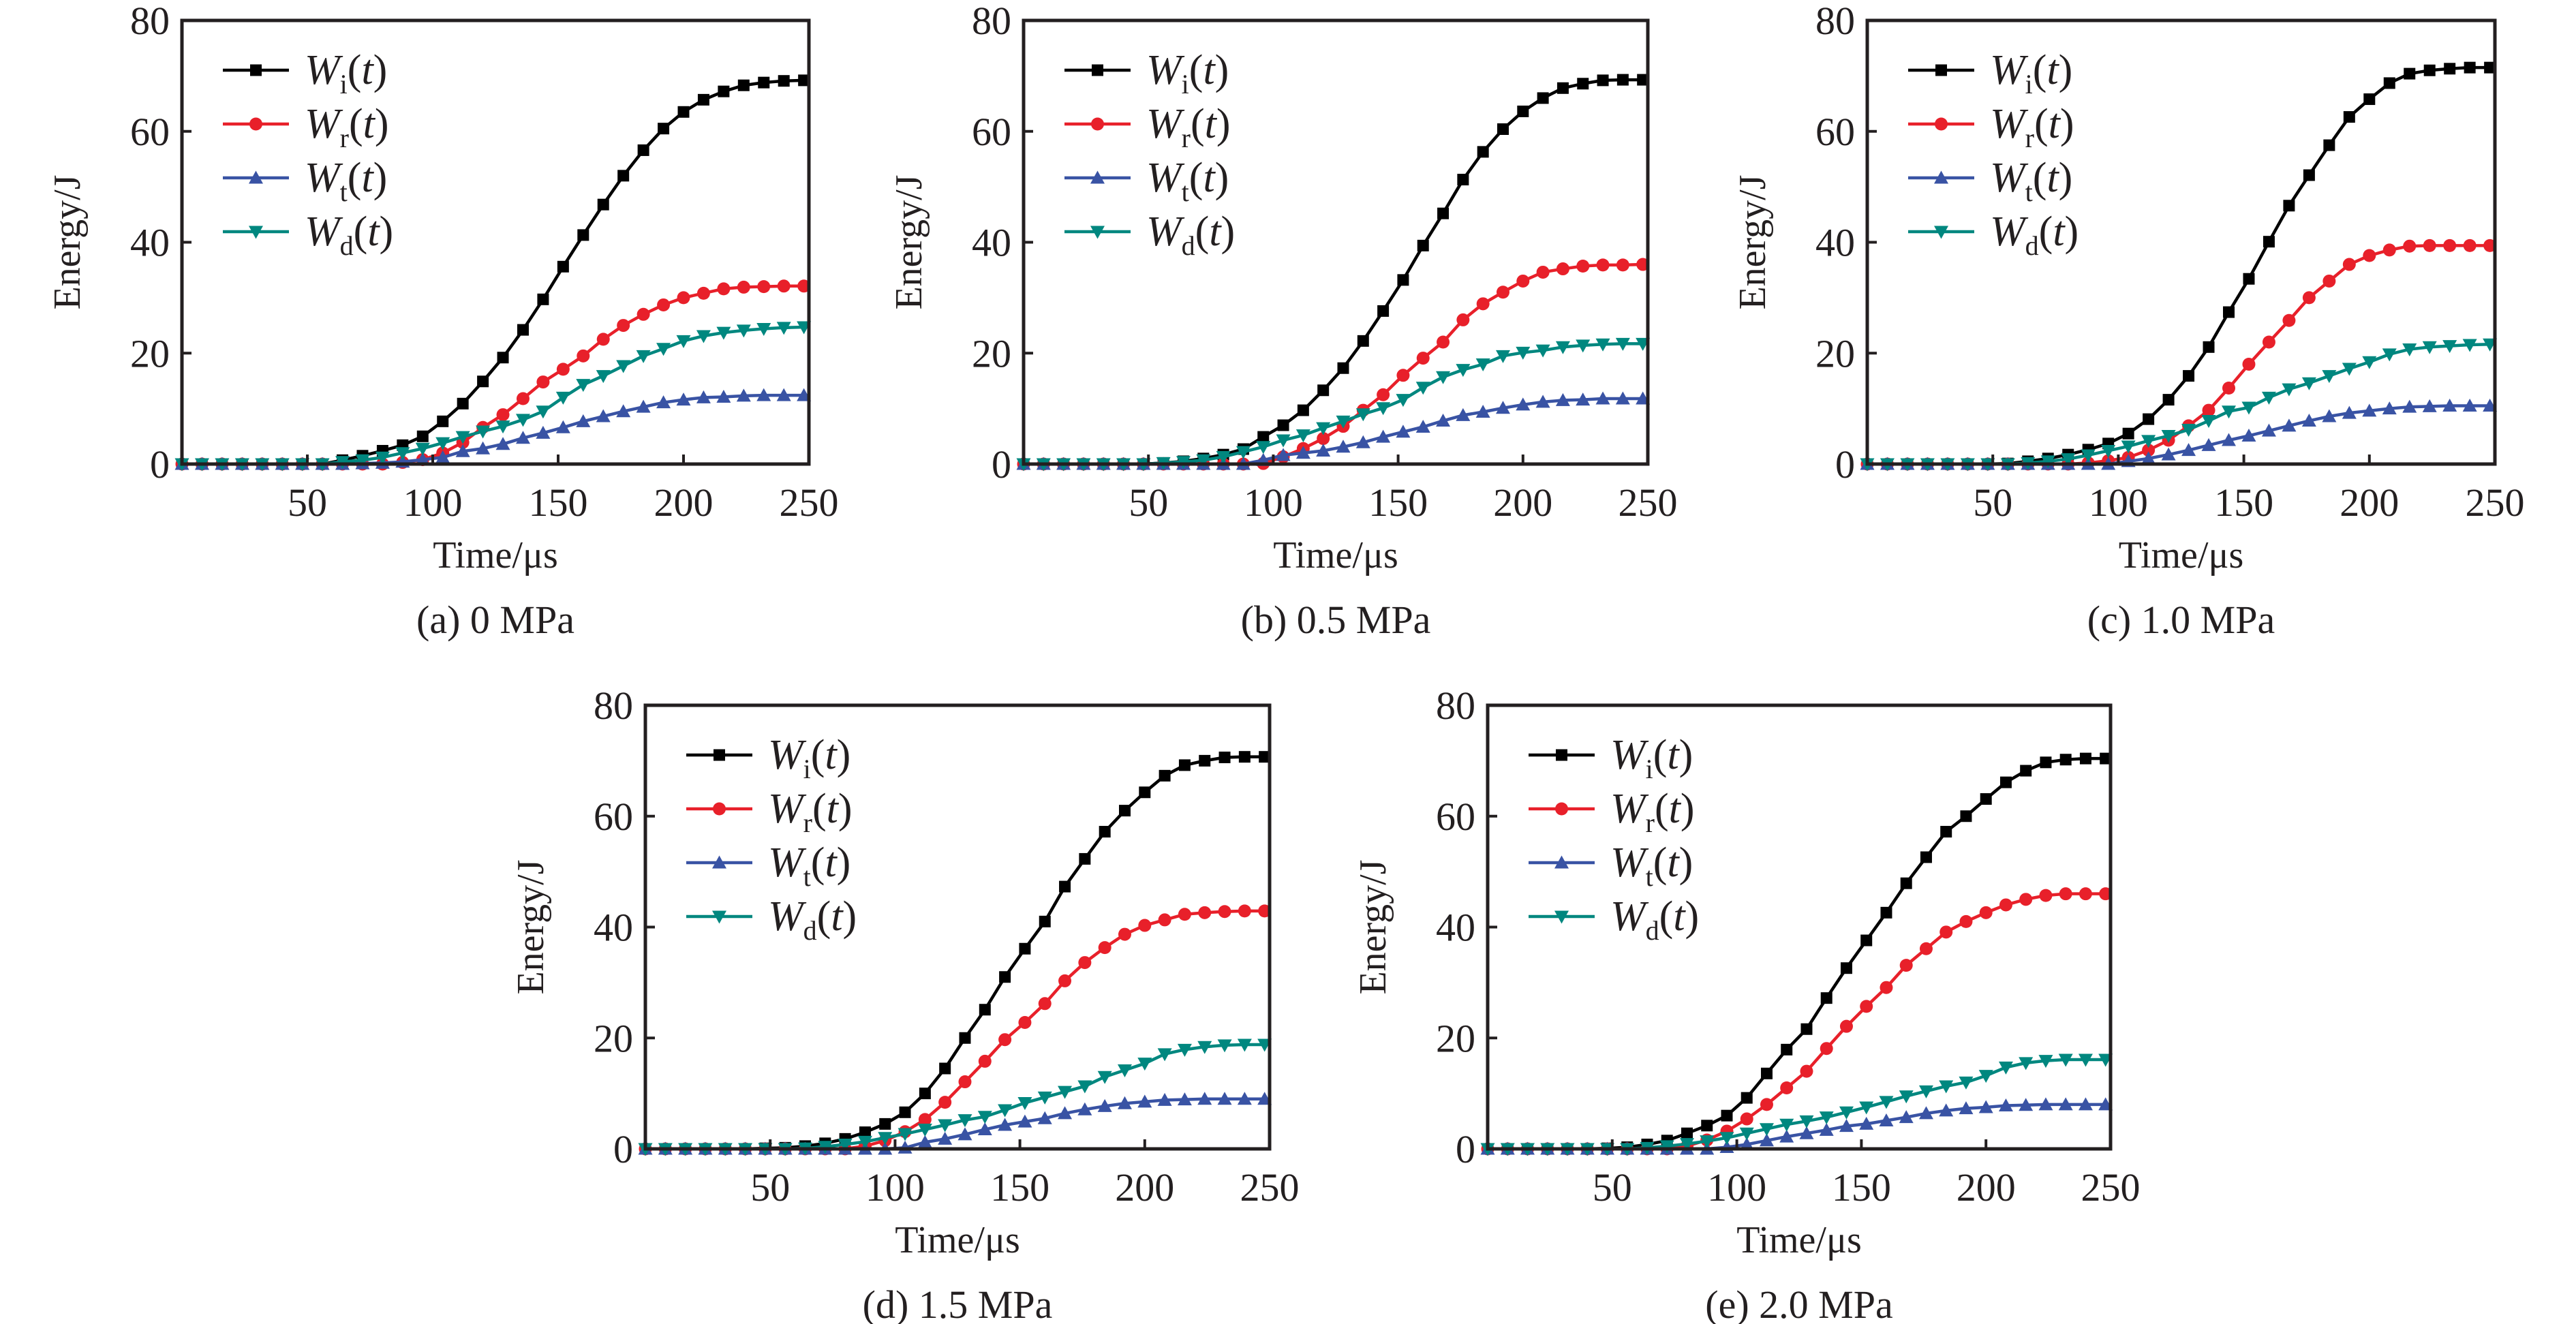 This screenshot has height=1324, width=2576. I want to click on series-line-r, so click(493, 375).